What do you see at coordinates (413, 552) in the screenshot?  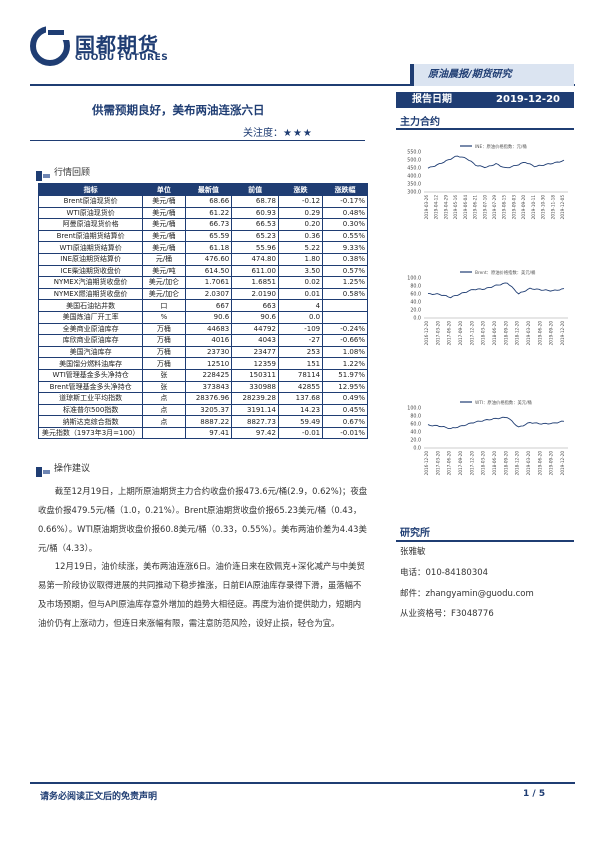 I see `researcher-name: 张雅敏` at bounding box center [413, 552].